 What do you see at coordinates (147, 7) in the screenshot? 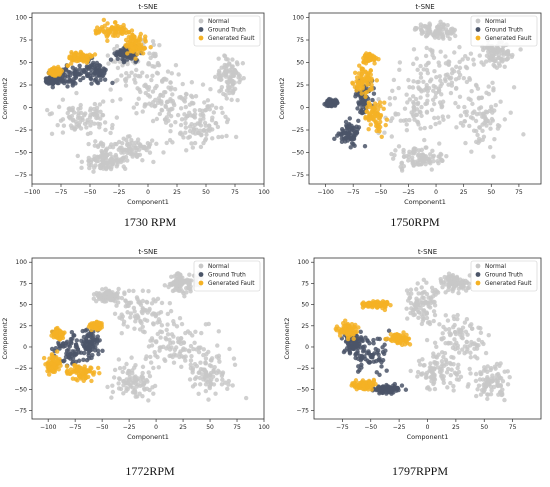
I see `chart-title: t-SNE` at bounding box center [147, 7].